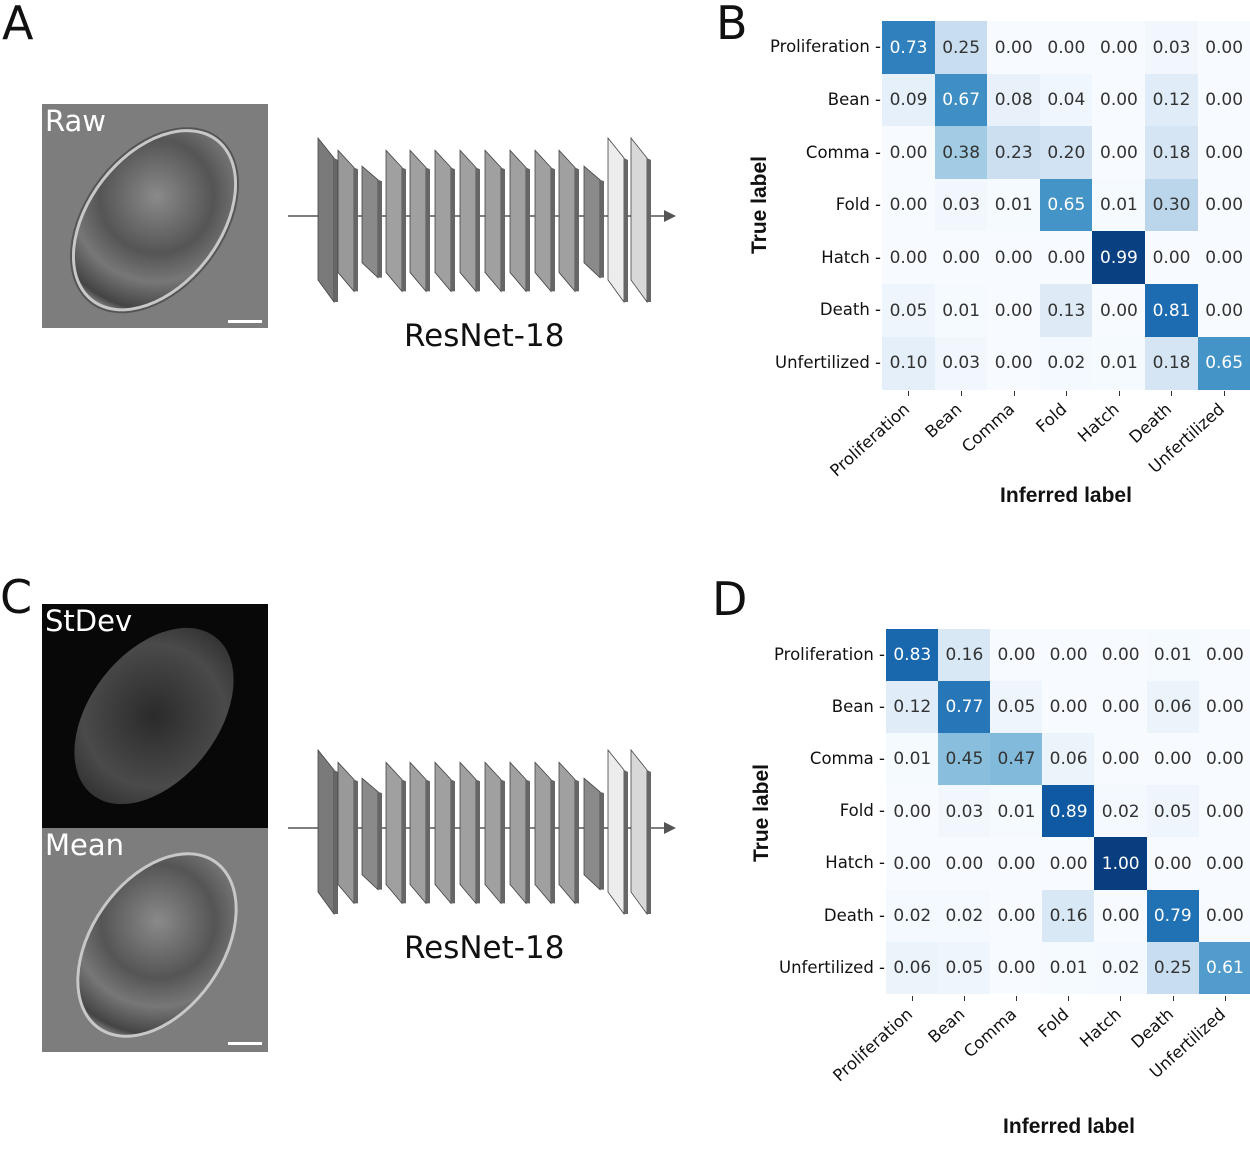 Image resolution: width=1250 pixels, height=1150 pixels. Describe the element at coordinates (155, 940) in the screenshot. I see `mean-embryo-image: Mean` at that location.